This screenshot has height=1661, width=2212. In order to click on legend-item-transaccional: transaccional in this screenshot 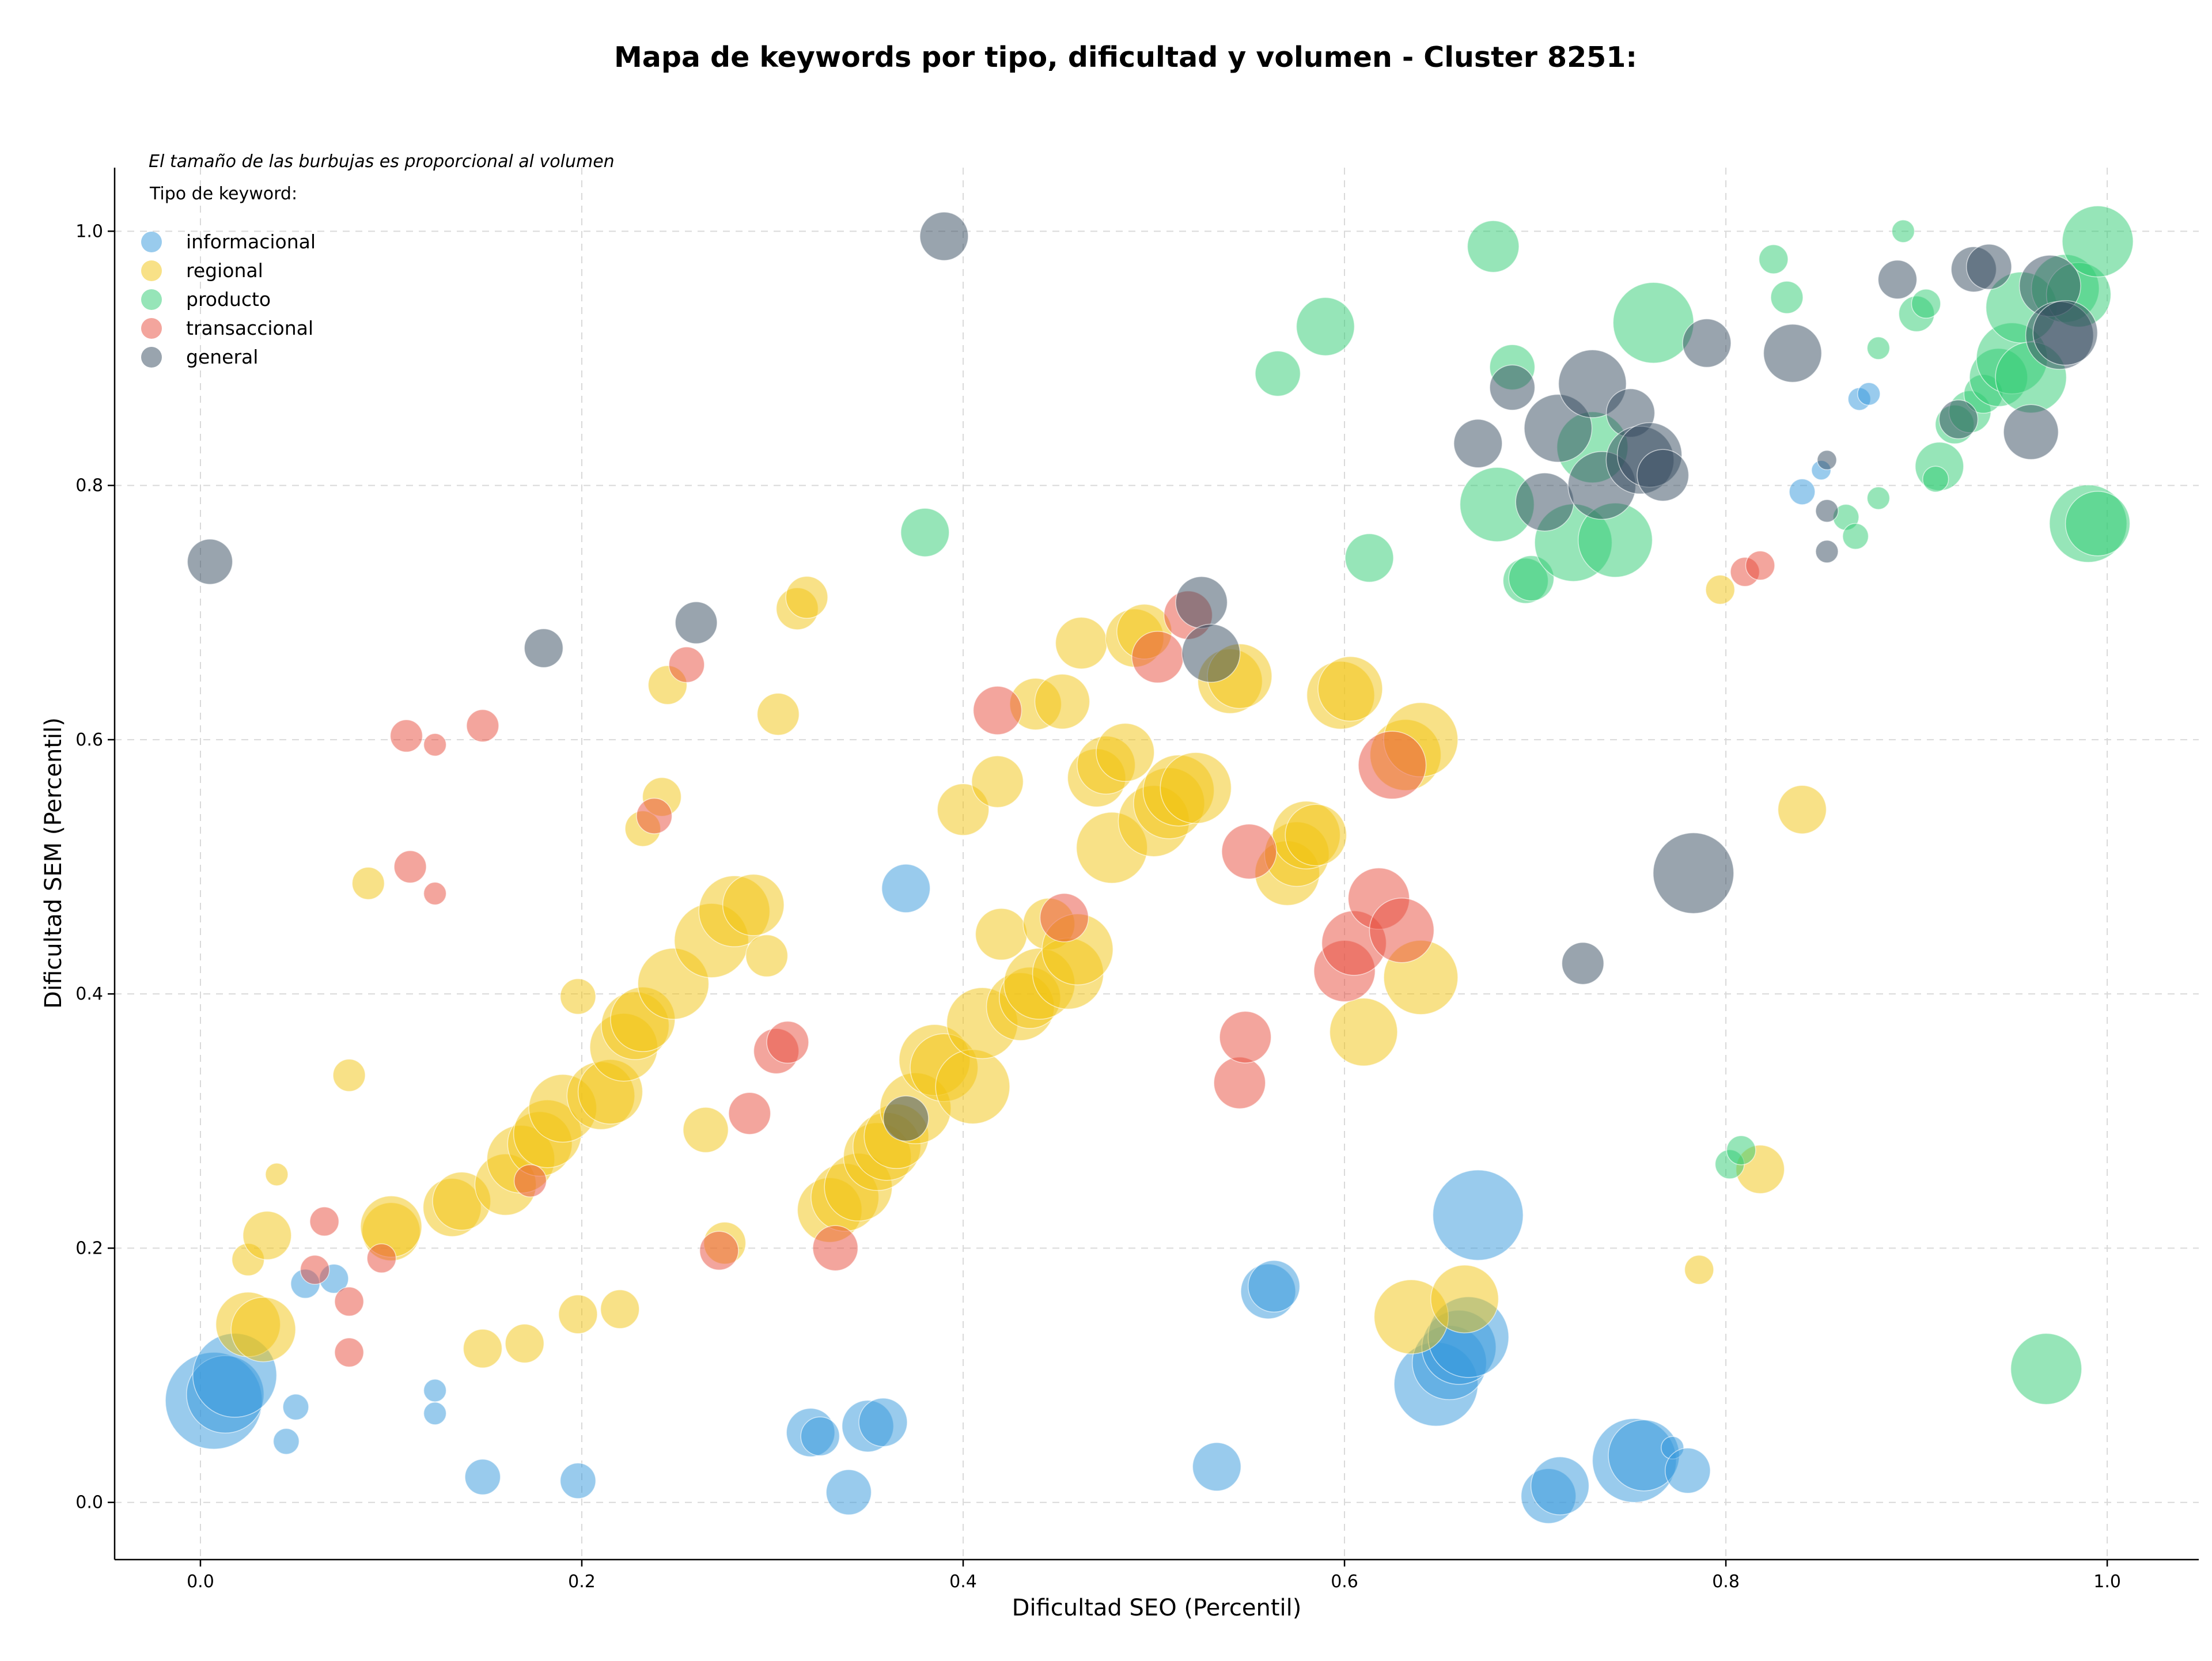, I will do `click(227, 328)`.